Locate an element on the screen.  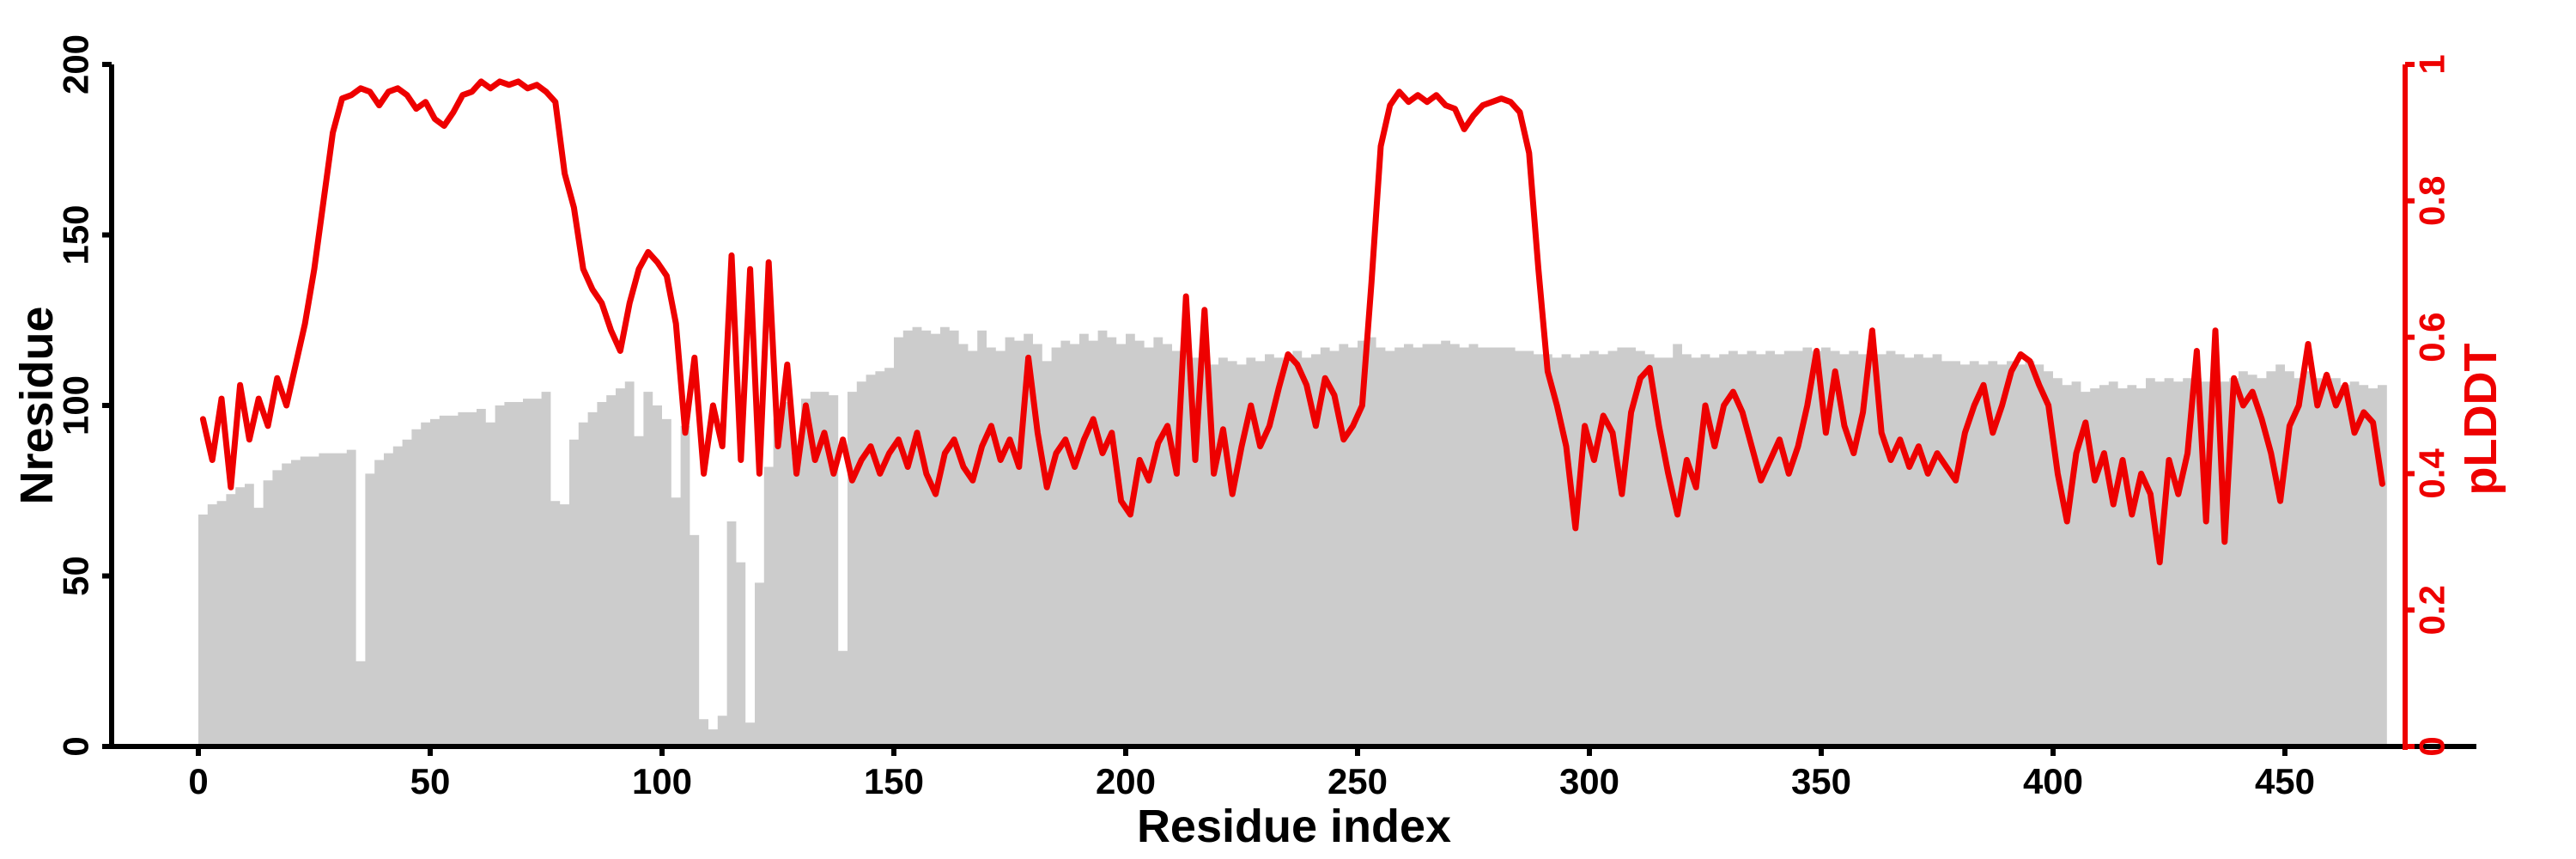
x-tick-label: 150 is located at coordinates (894, 781).